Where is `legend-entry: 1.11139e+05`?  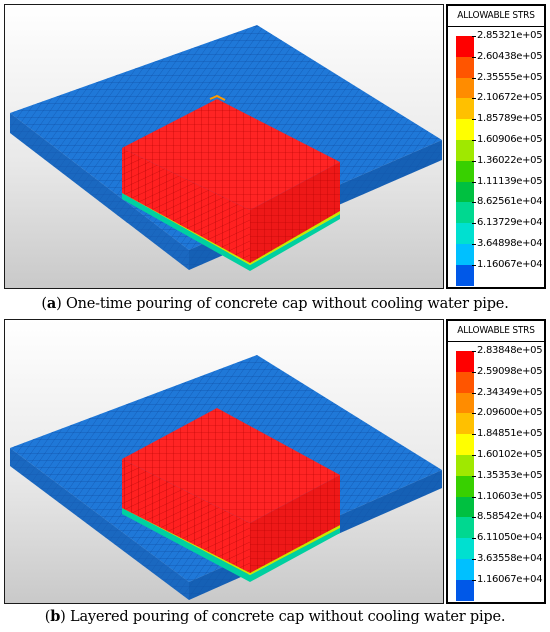
legend-entry: 1.11139e+05 is located at coordinates (500, 189).